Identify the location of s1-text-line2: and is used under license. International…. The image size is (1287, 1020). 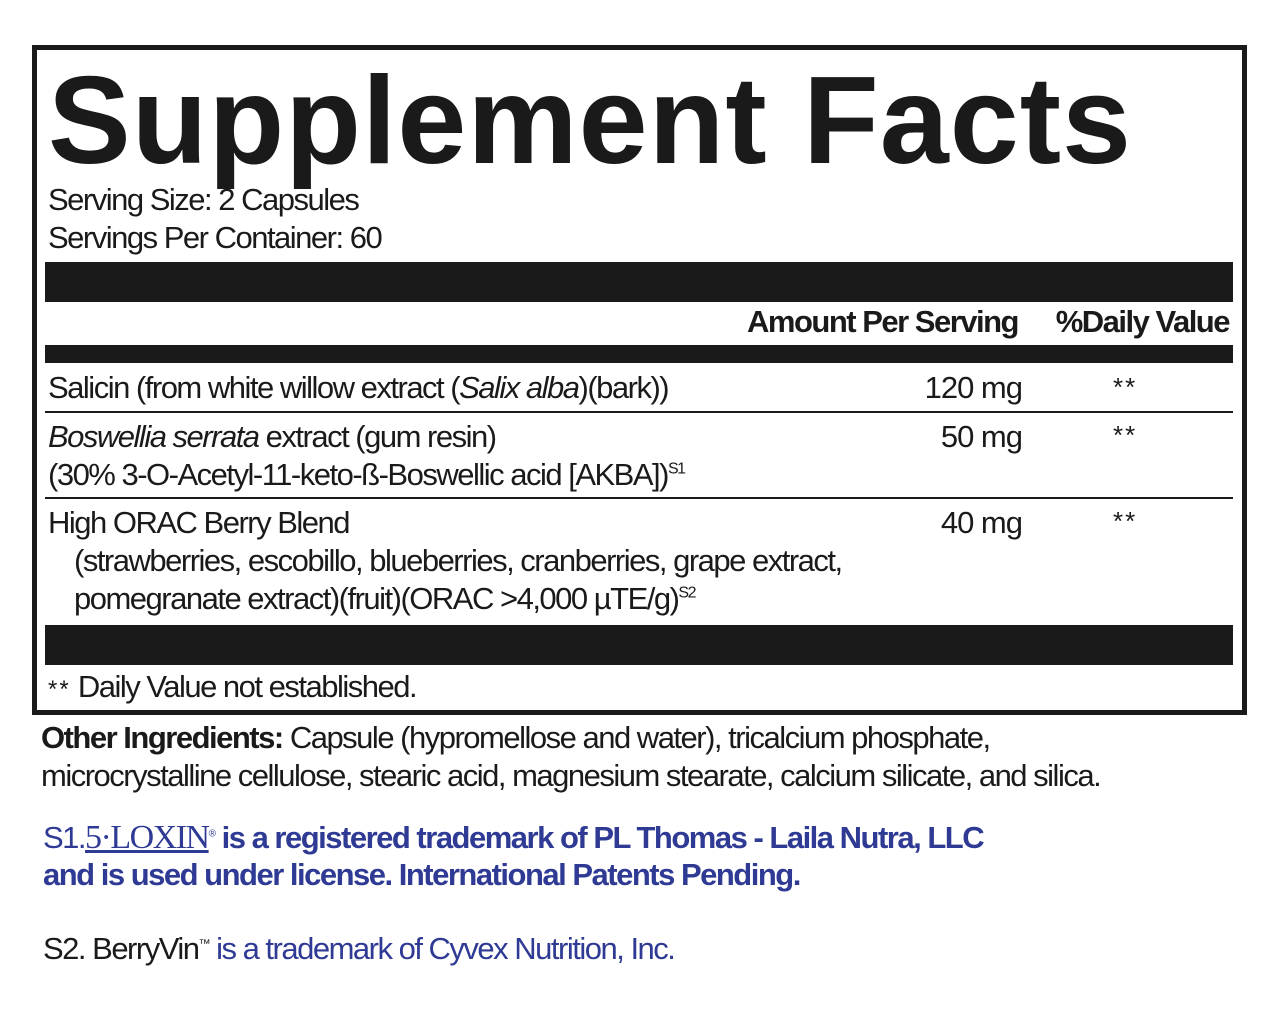
(422, 874).